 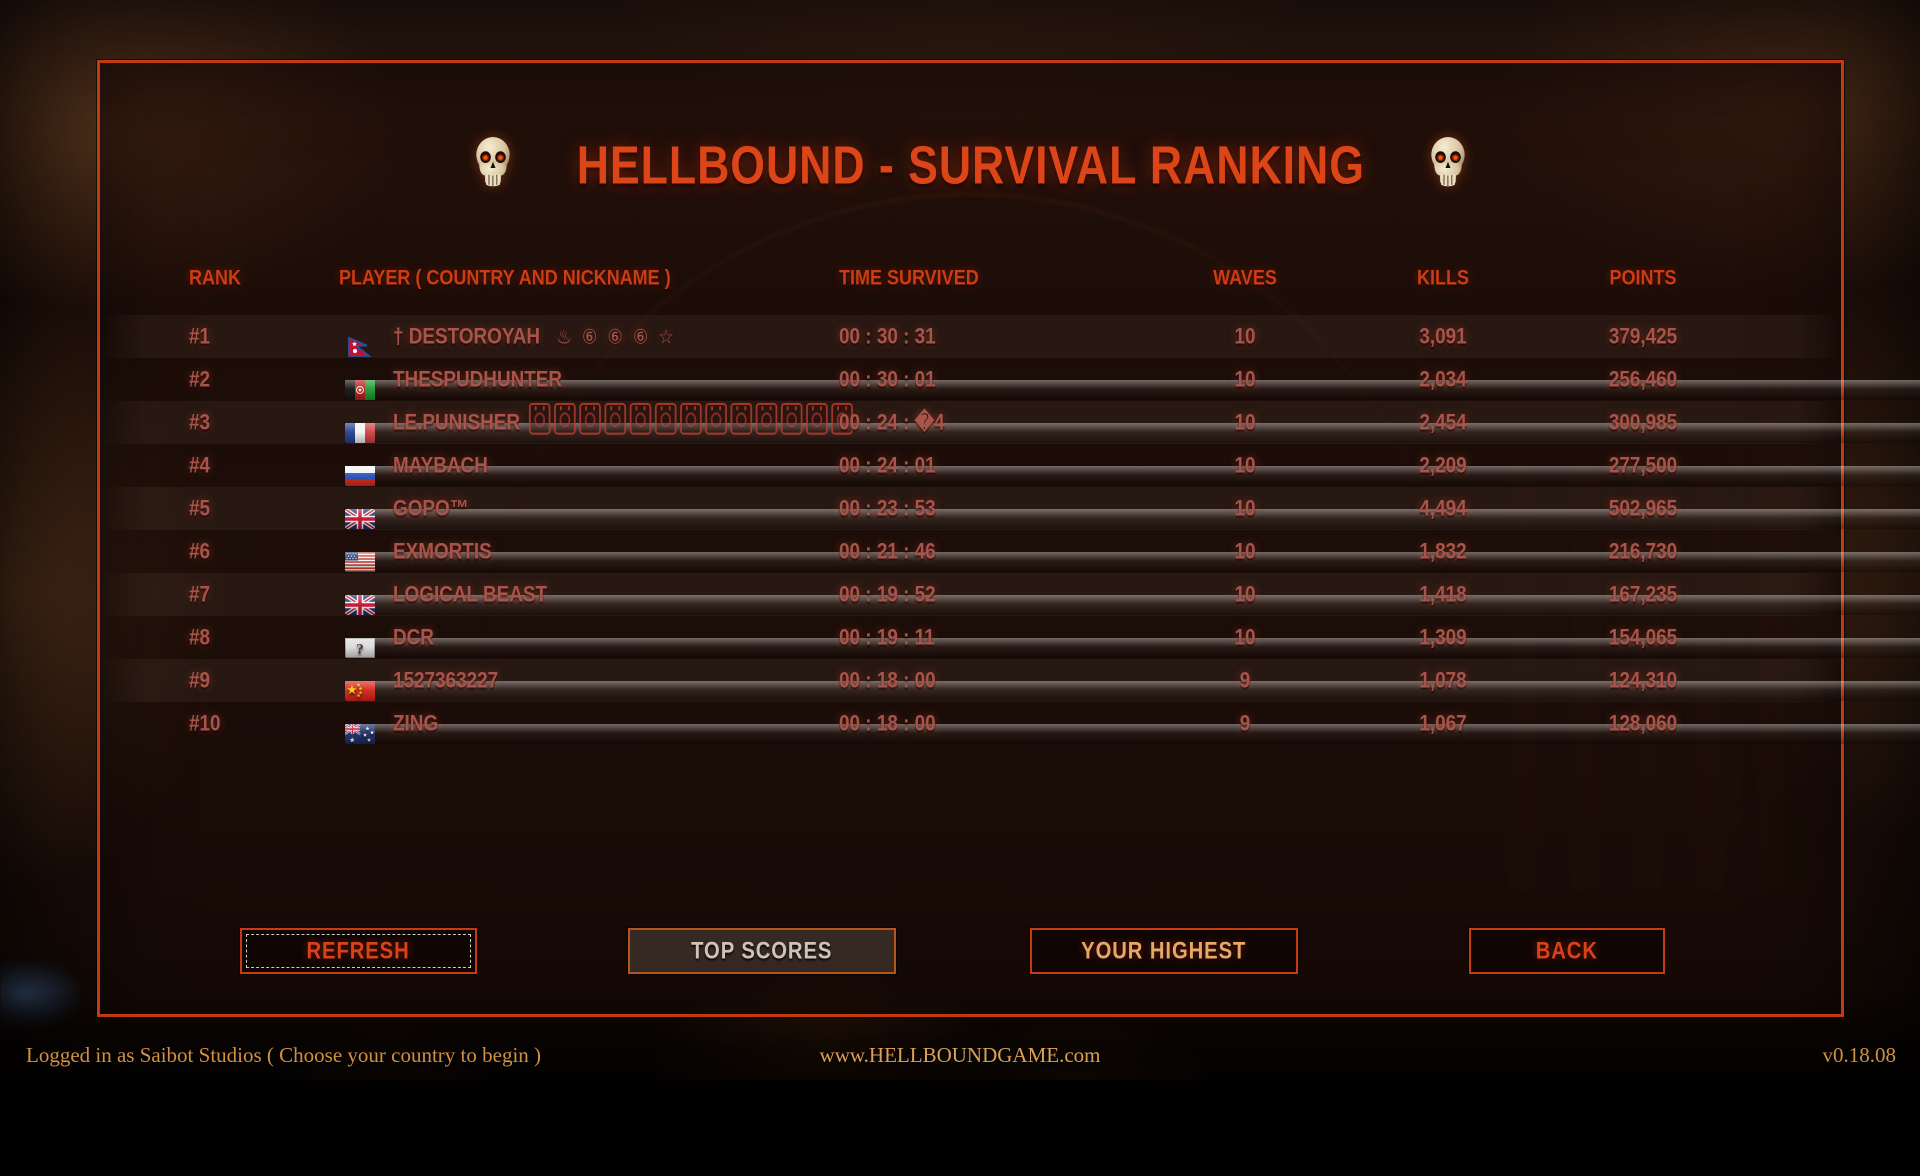 What do you see at coordinates (887, 465) in the screenshot?
I see `time-survived: 00 : 24 : 01` at bounding box center [887, 465].